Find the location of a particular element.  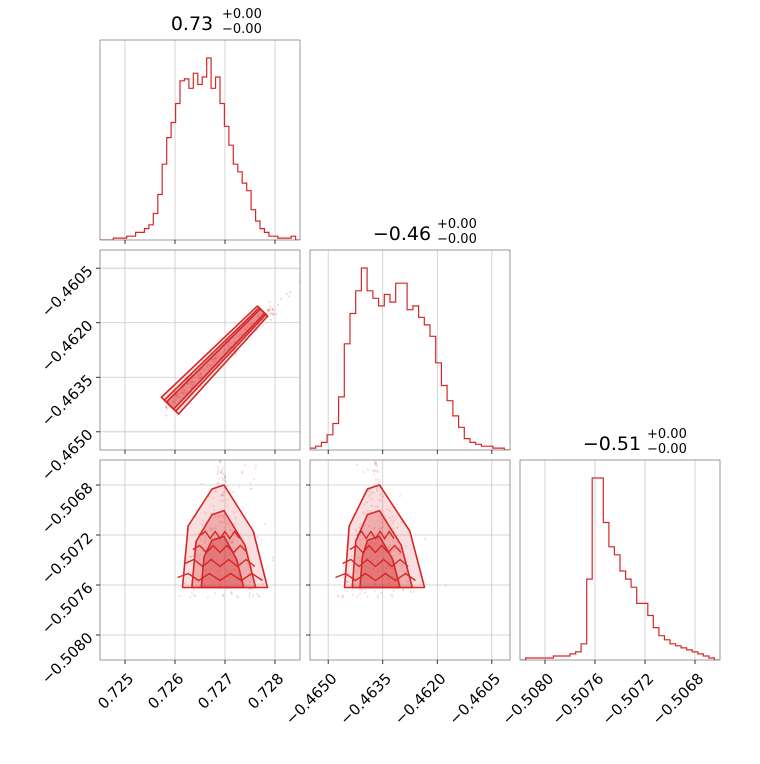

xtick-label-1-1: −0.4635 is located at coordinates (365, 699).